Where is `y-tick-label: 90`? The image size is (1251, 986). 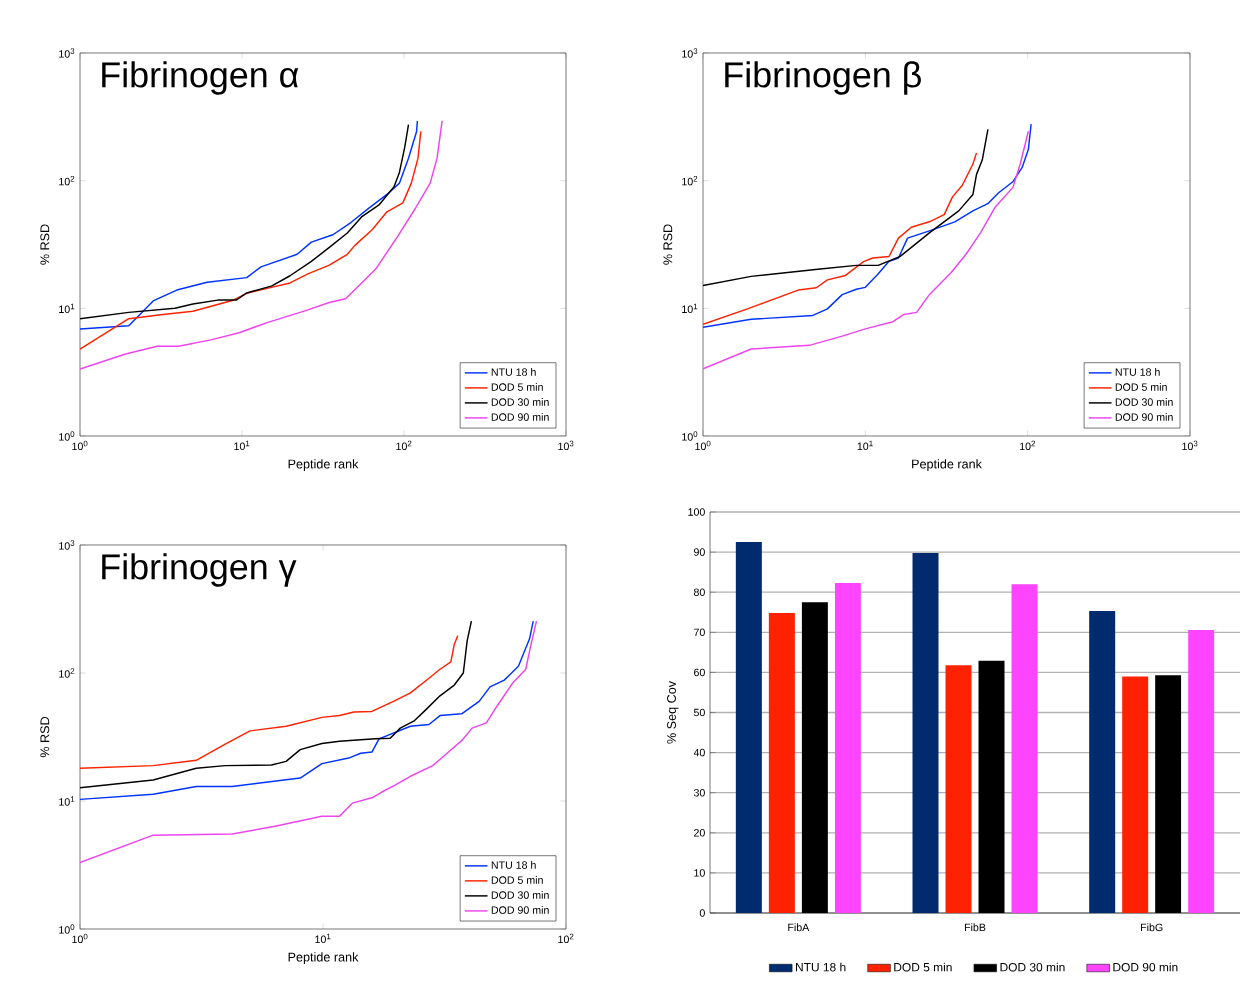 y-tick-label: 90 is located at coordinates (699, 552).